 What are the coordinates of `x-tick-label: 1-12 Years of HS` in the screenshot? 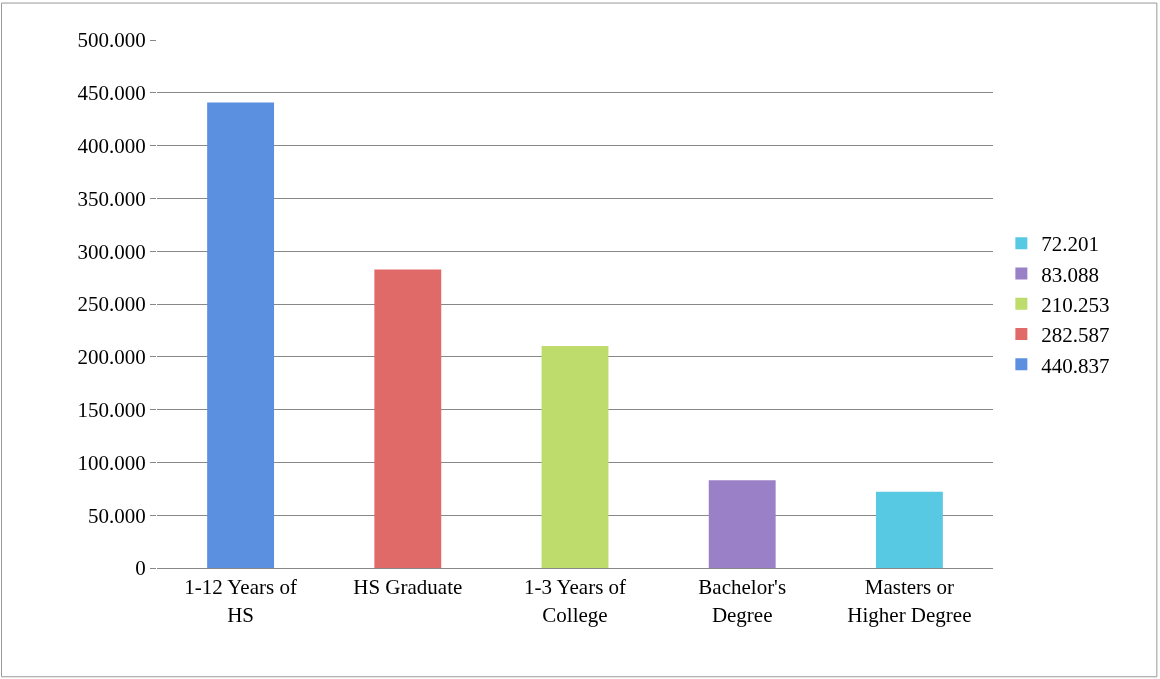 It's located at (240, 601).